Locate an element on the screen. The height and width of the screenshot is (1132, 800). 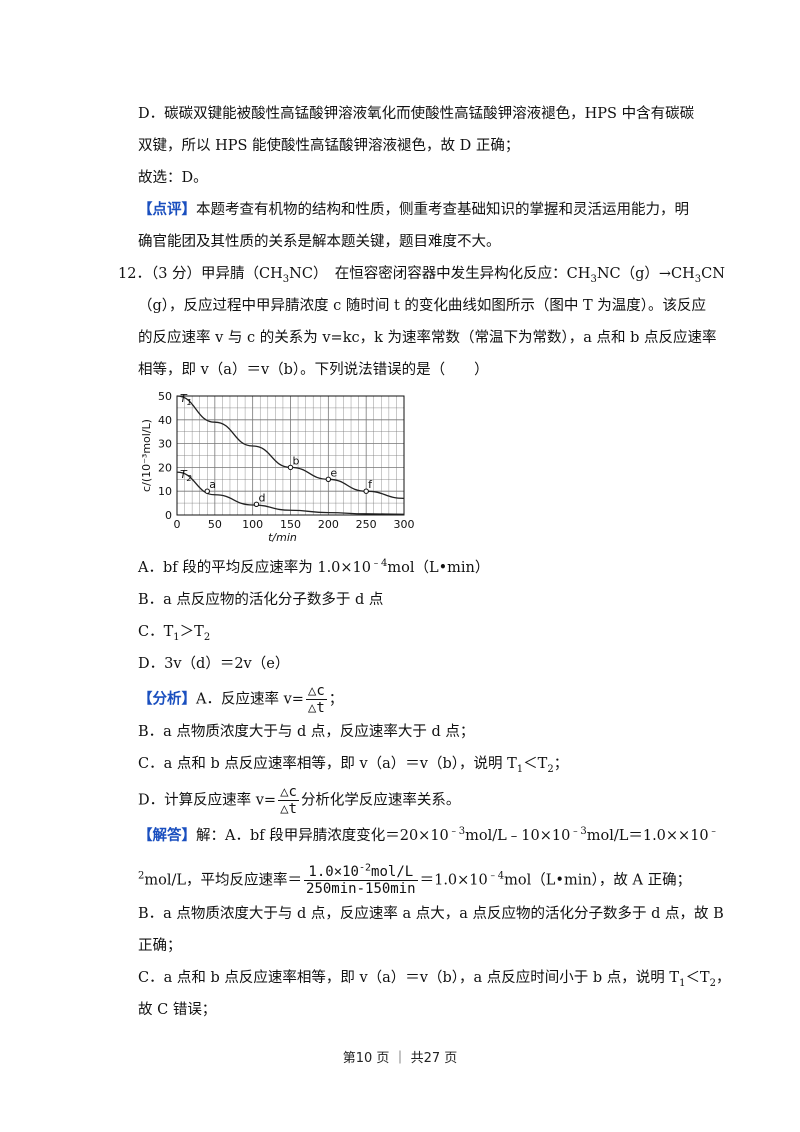
series-line-t2 is located at coordinates (290, 493).